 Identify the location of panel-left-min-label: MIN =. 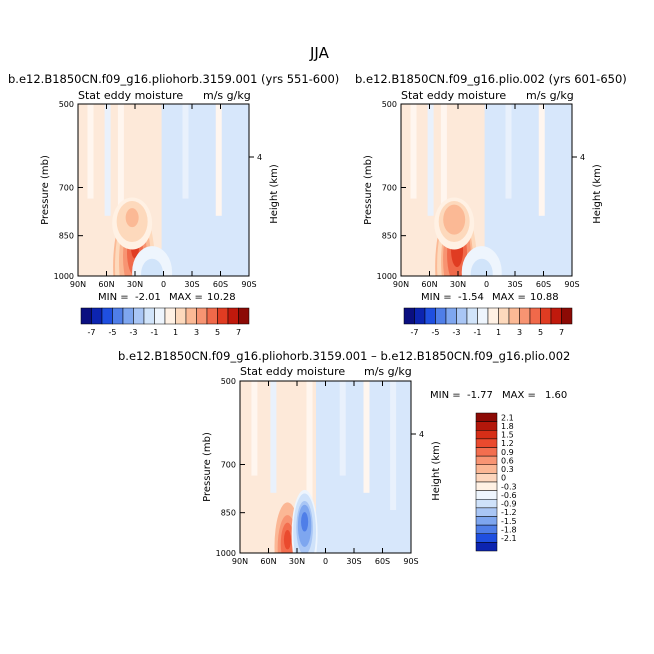
(113, 297).